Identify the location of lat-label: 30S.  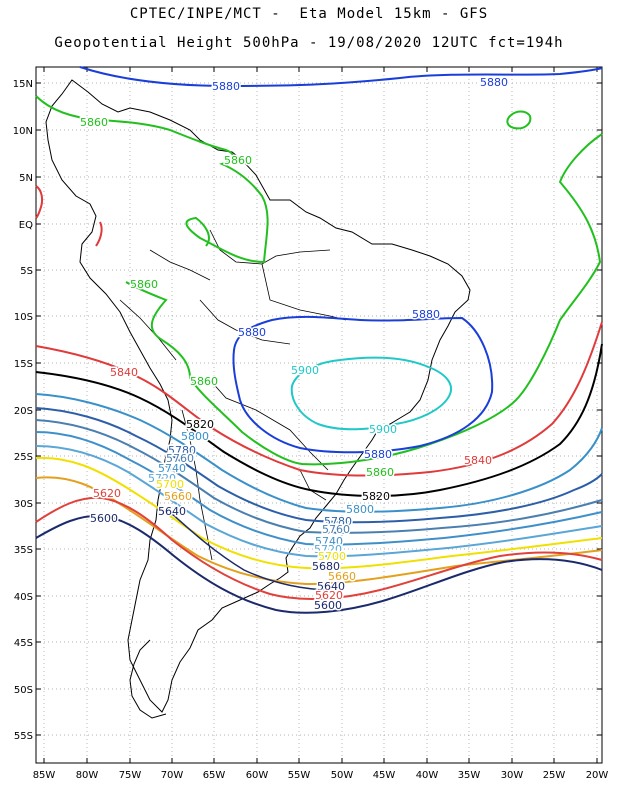
(23, 504).